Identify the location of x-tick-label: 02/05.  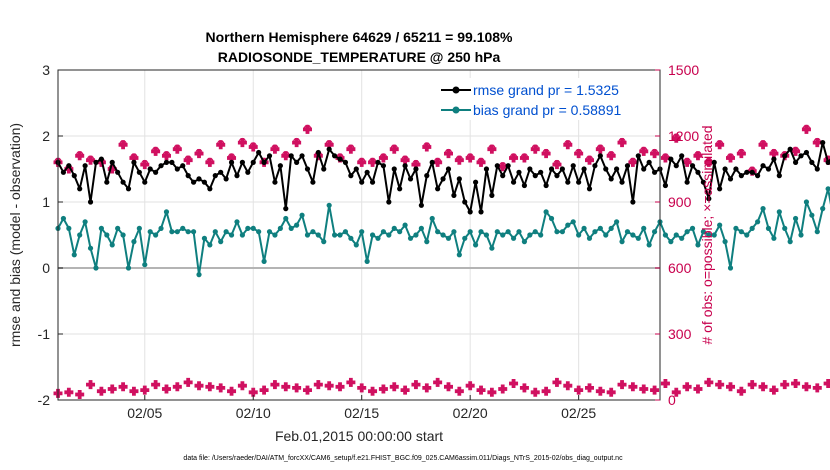
(144, 413).